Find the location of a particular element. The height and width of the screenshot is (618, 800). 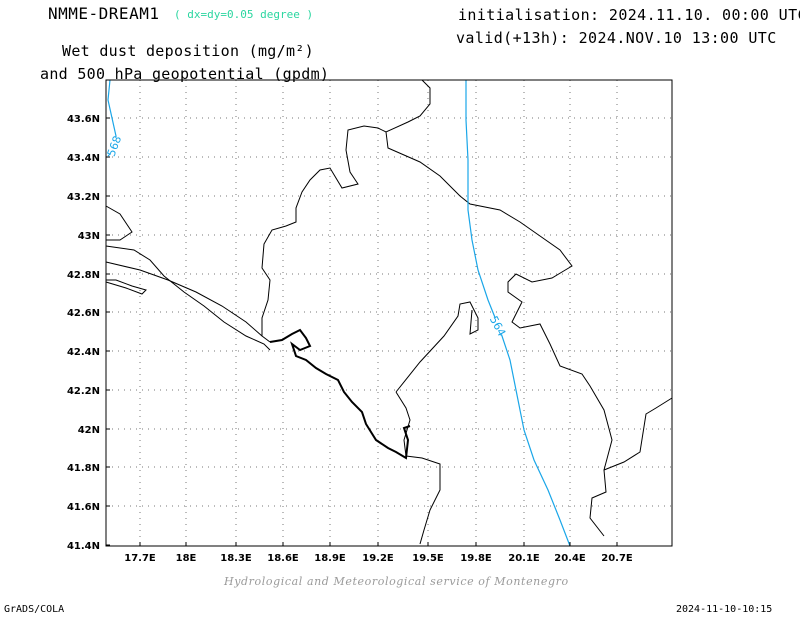

init-time: initialisation: 2024.11.10. 00:00 UTC is located at coordinates (629, 15).